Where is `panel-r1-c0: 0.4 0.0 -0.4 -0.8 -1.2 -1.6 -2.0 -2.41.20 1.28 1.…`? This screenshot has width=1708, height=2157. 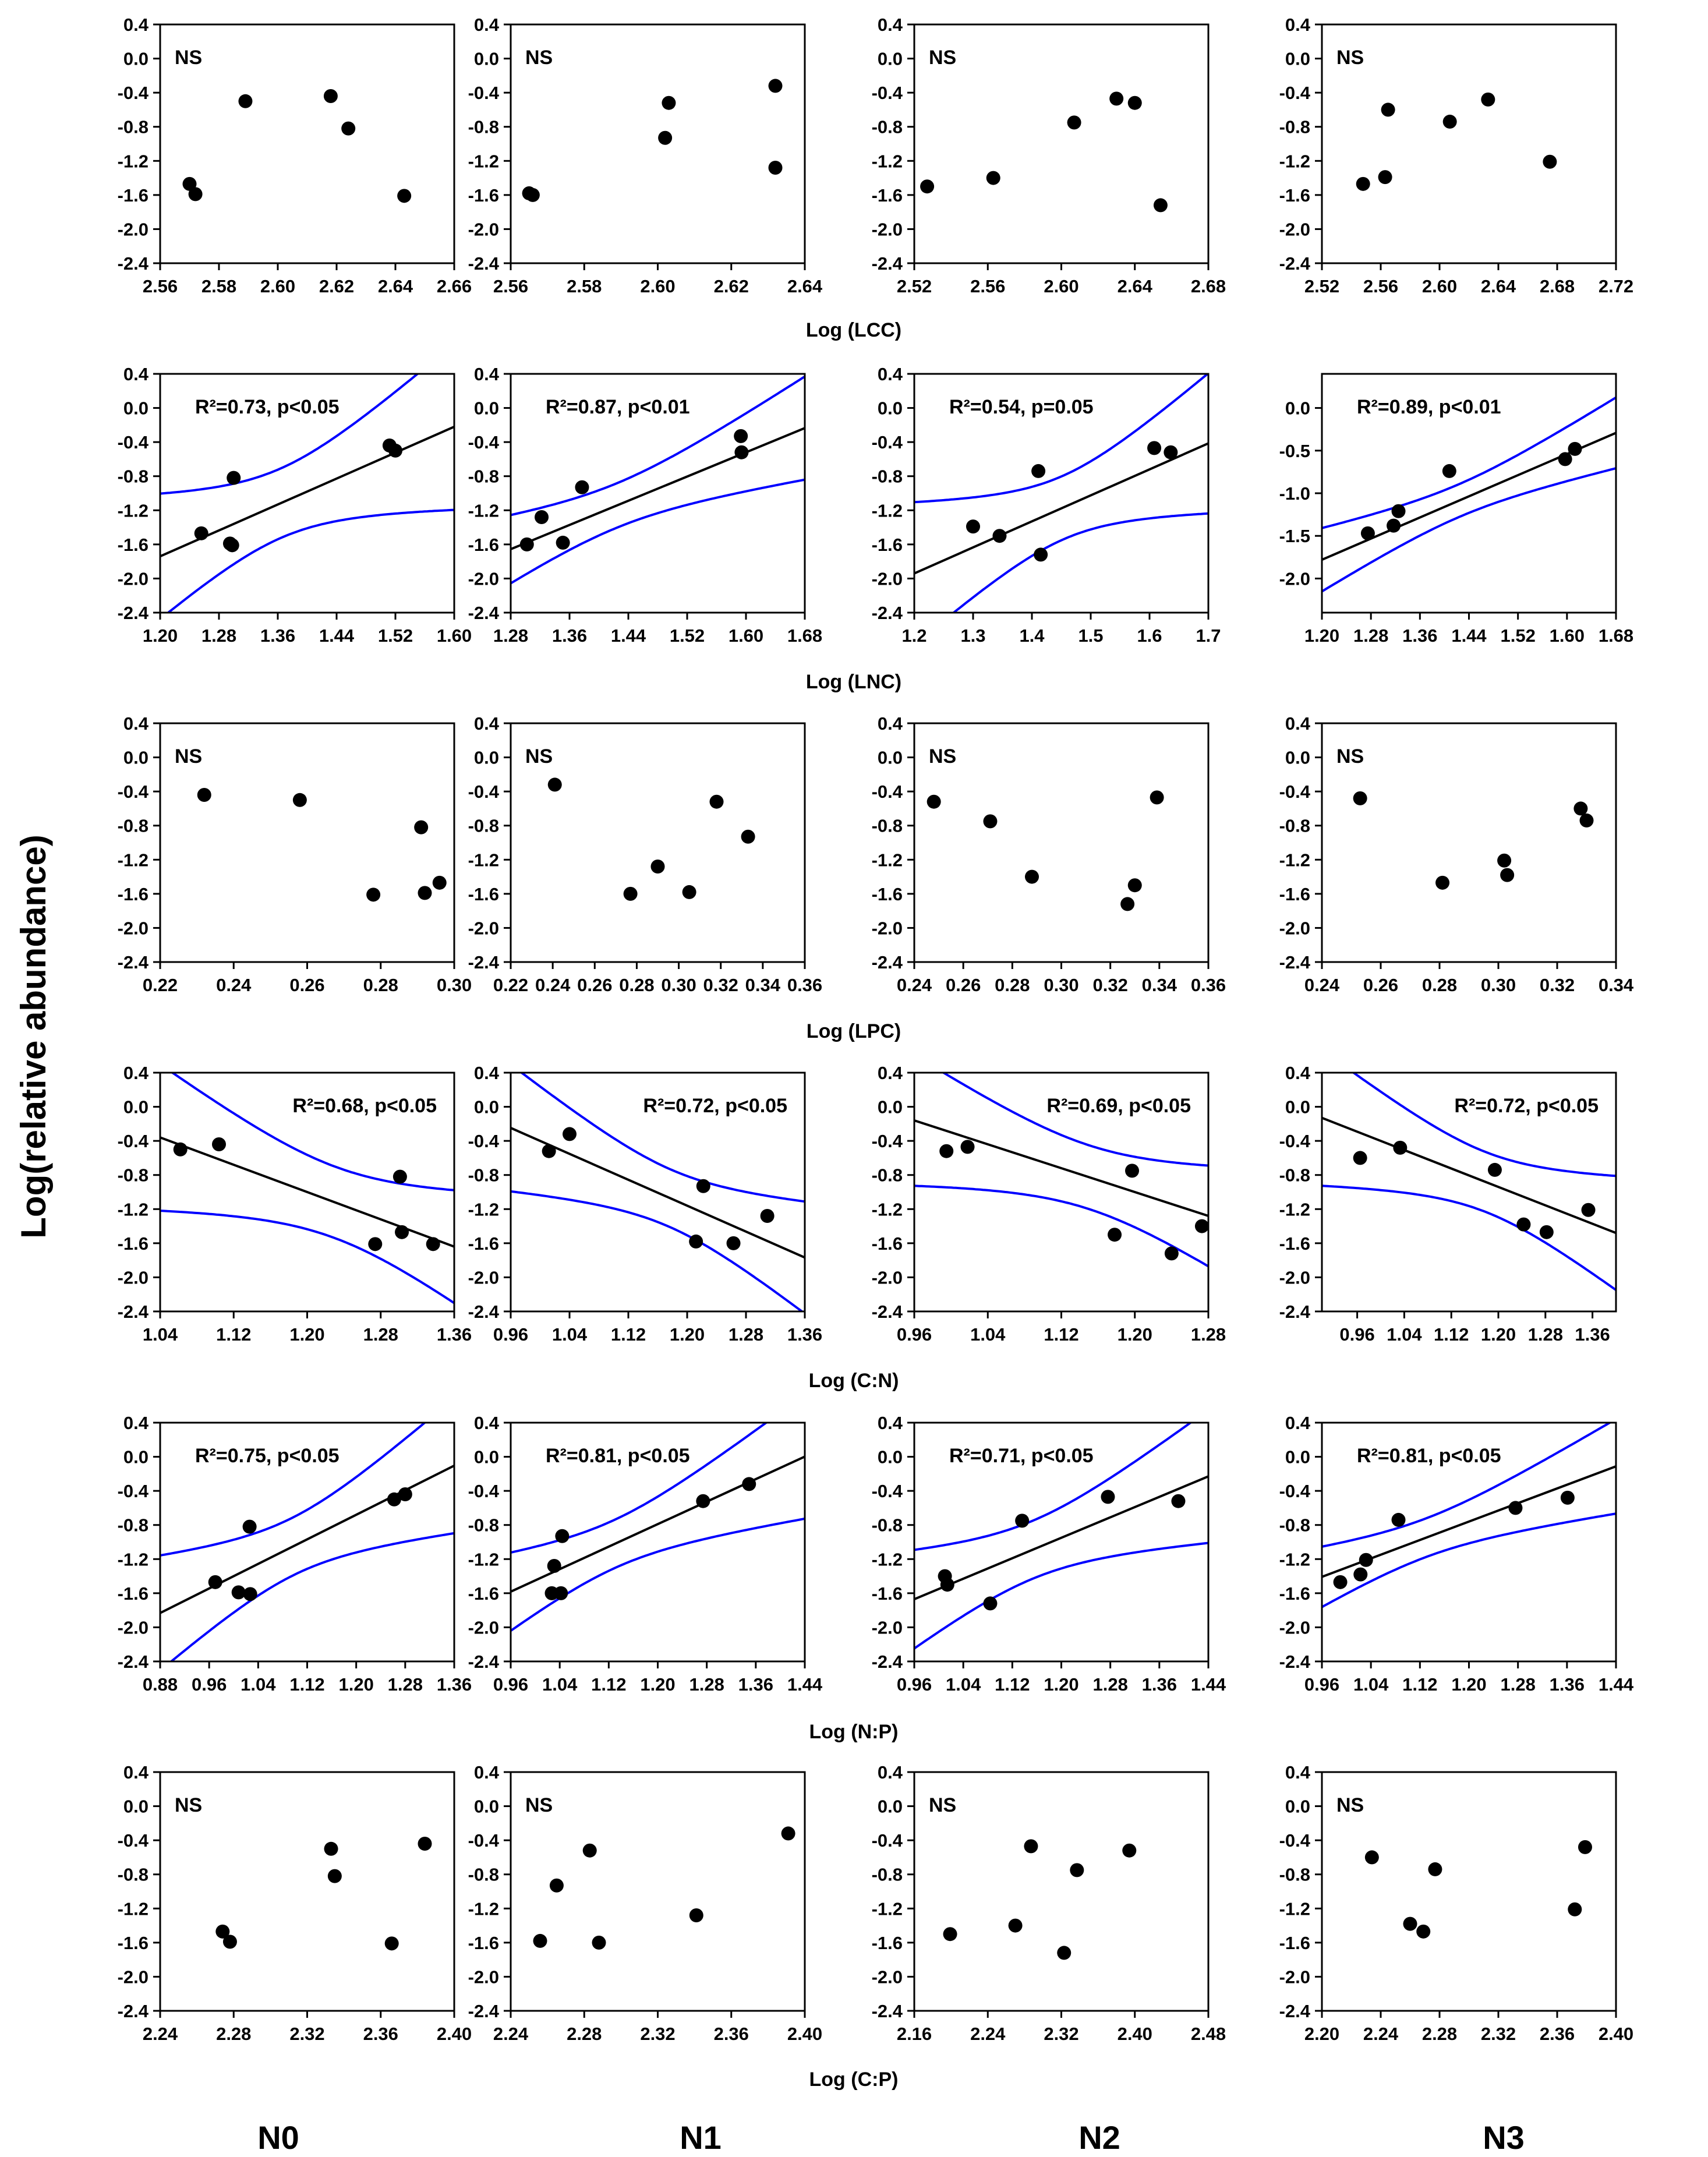 panel-r1-c0: 0.4 0.0 -0.4 -0.8 -1.2 -1.6 -2.0 -2.41.20 1.28 1.… is located at coordinates (295, 505).